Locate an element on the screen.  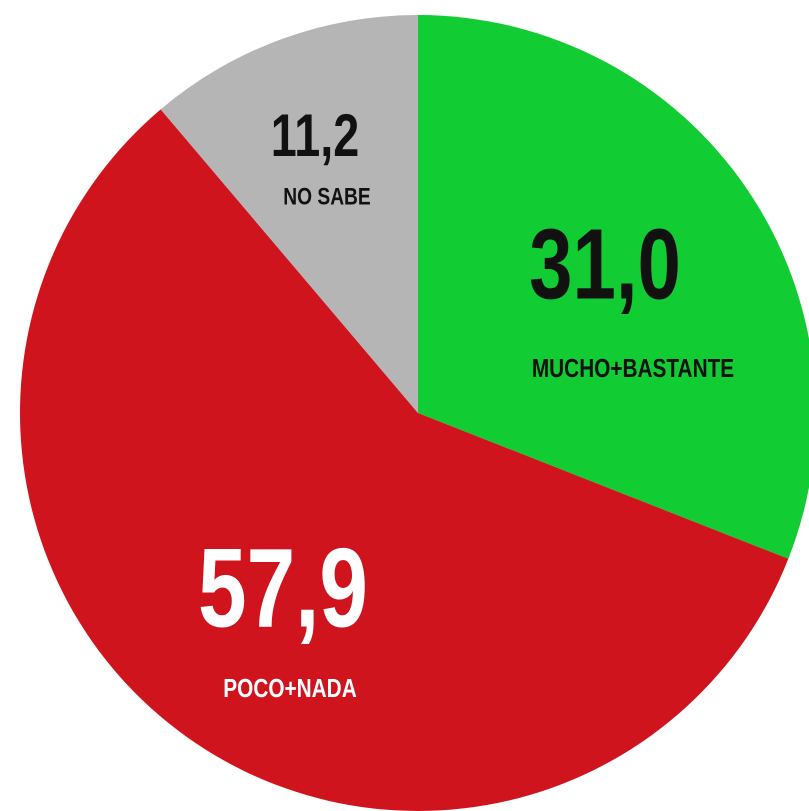
category-label: POCO+NADA is located at coordinates (289, 688).